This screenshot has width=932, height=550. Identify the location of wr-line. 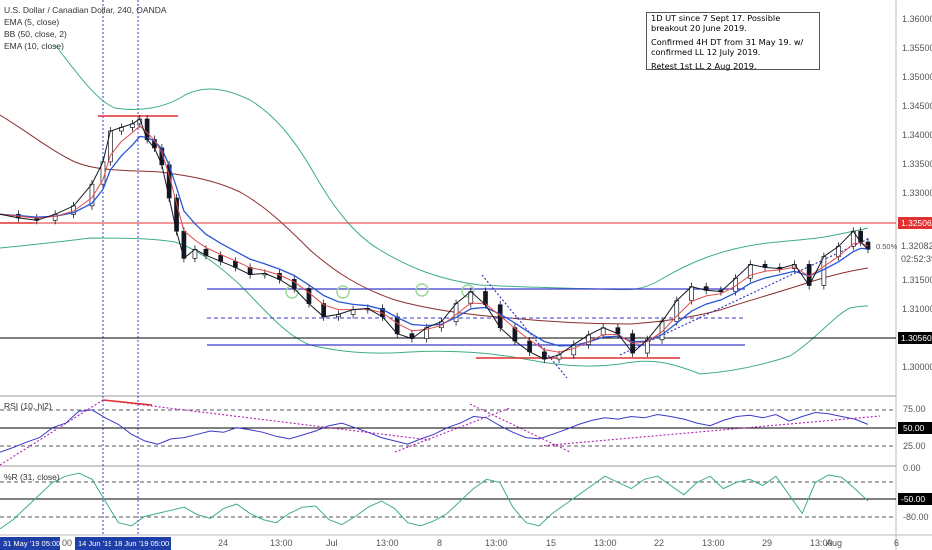
(434, 501).